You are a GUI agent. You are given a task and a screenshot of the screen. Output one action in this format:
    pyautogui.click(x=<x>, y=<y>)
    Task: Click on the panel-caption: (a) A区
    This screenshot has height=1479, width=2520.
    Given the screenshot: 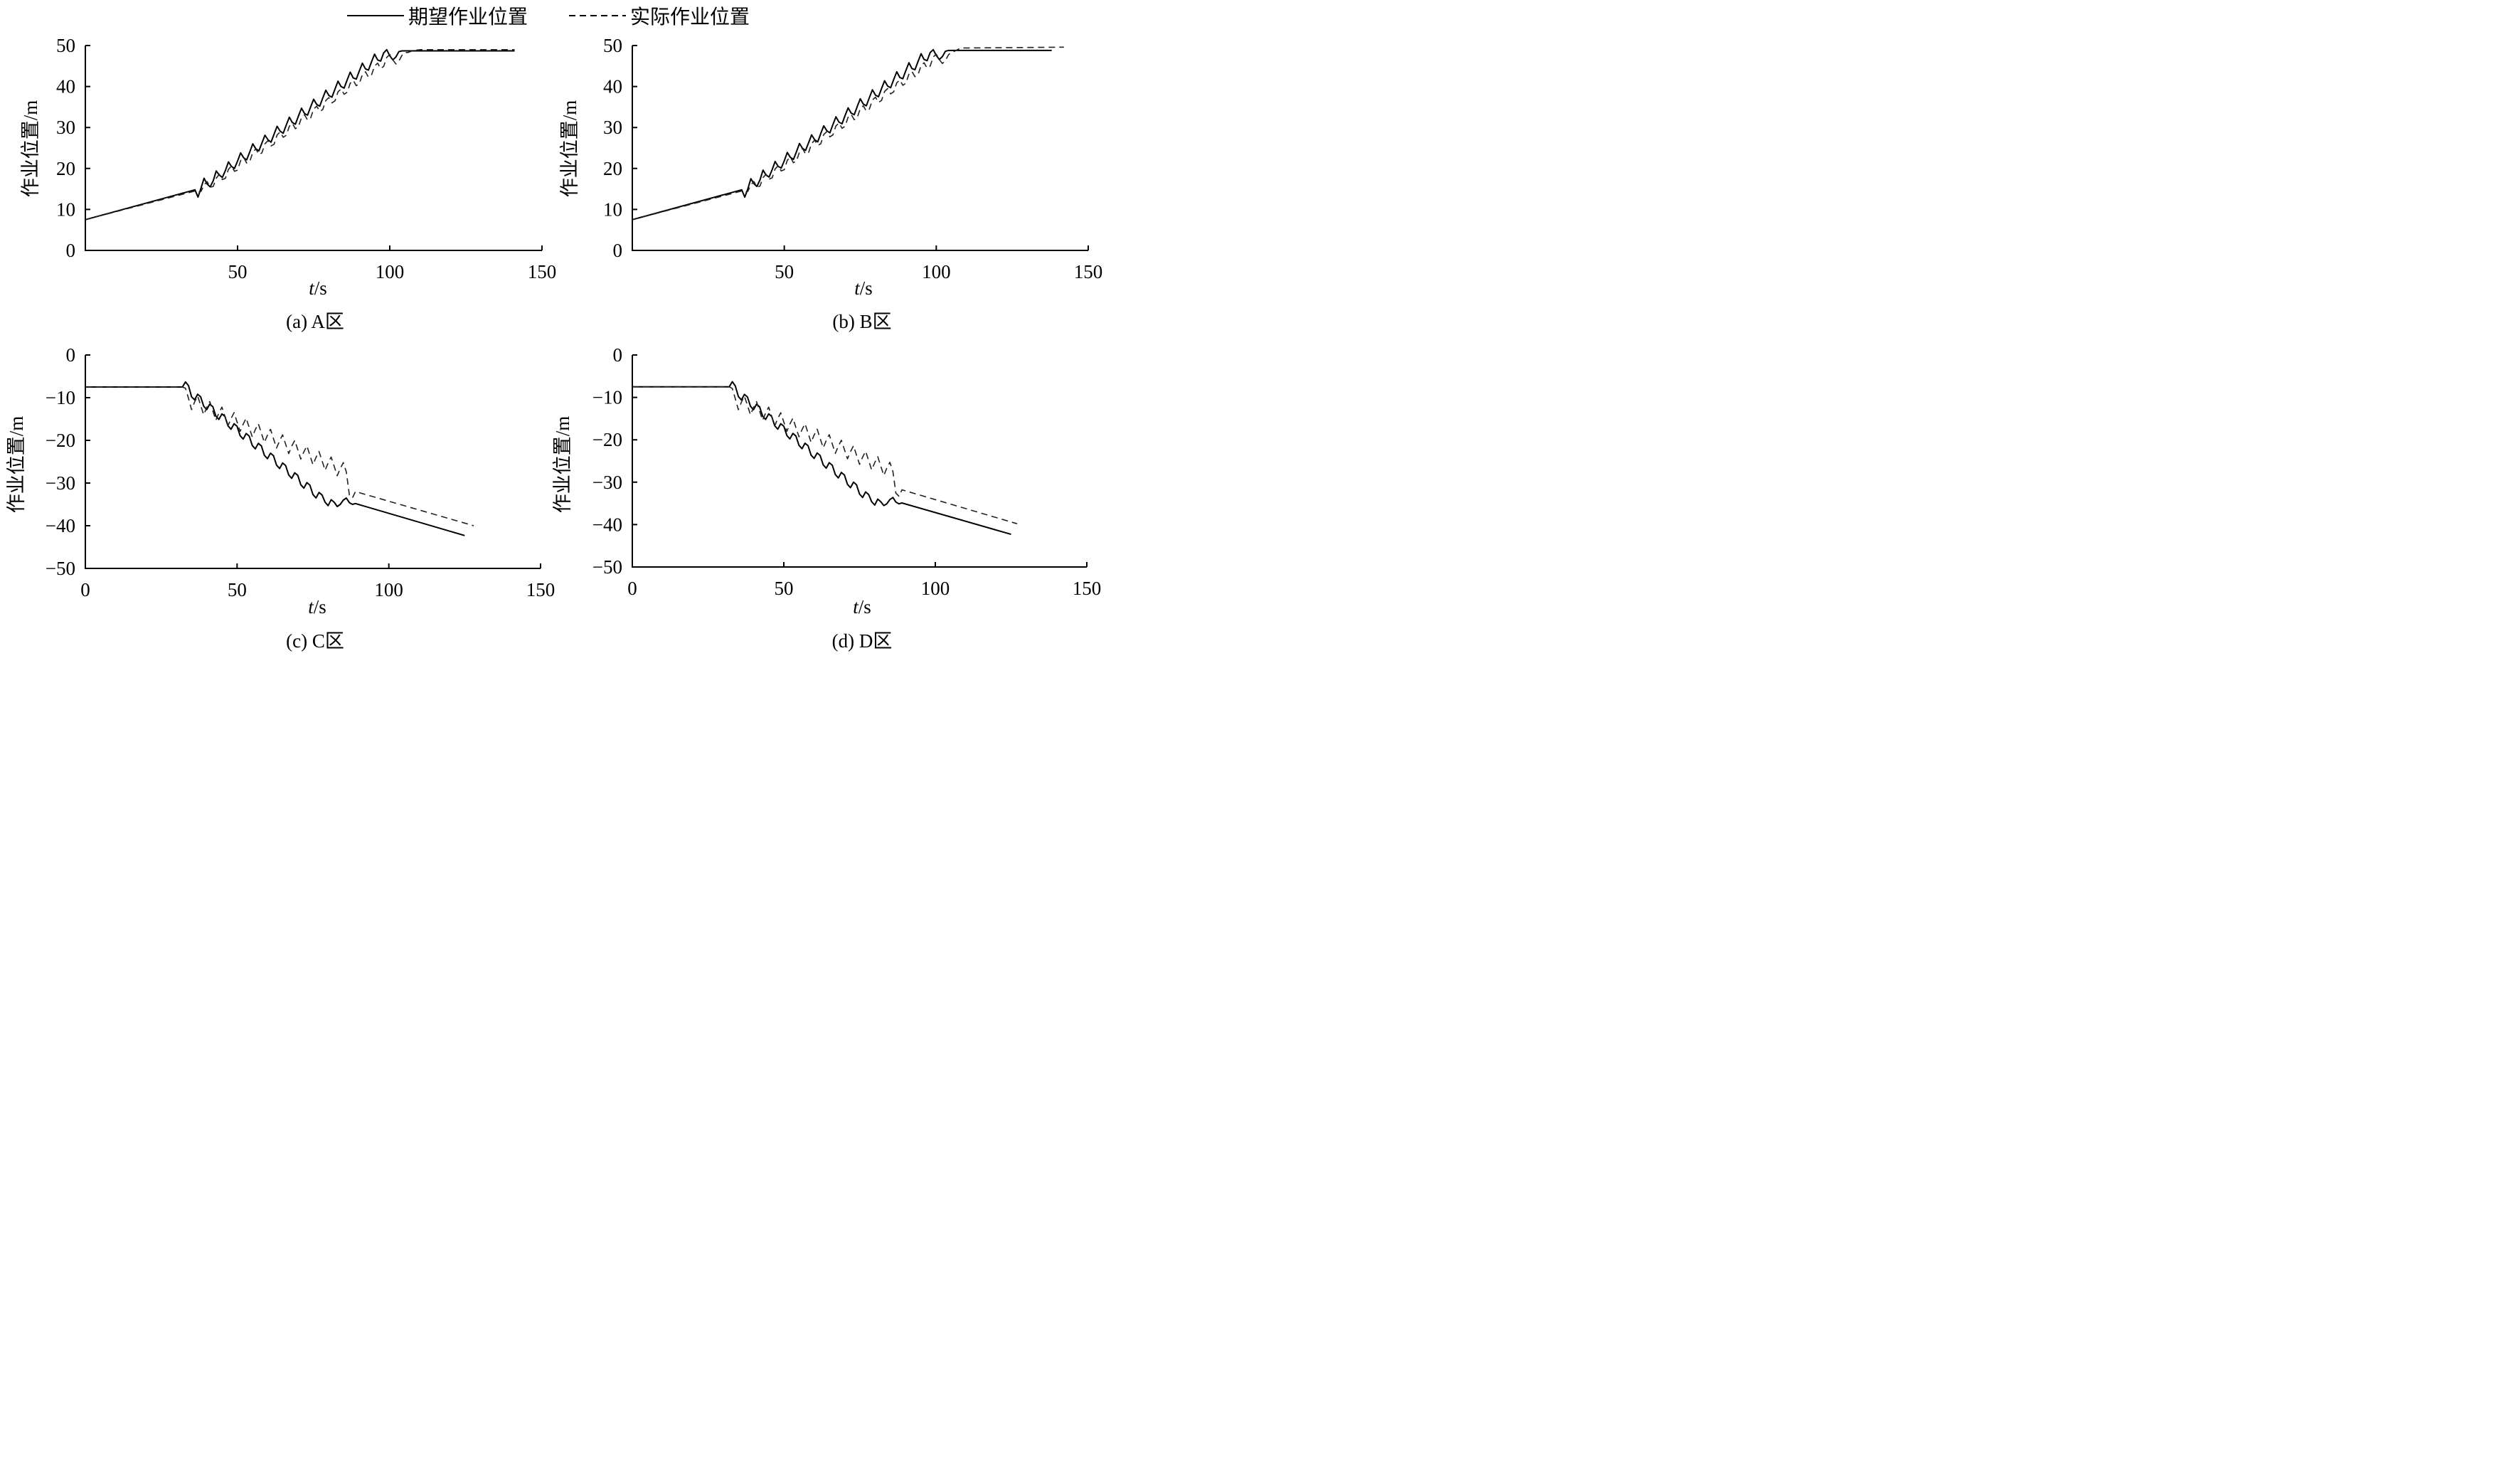 What is the action you would take?
    pyautogui.click(x=315, y=321)
    